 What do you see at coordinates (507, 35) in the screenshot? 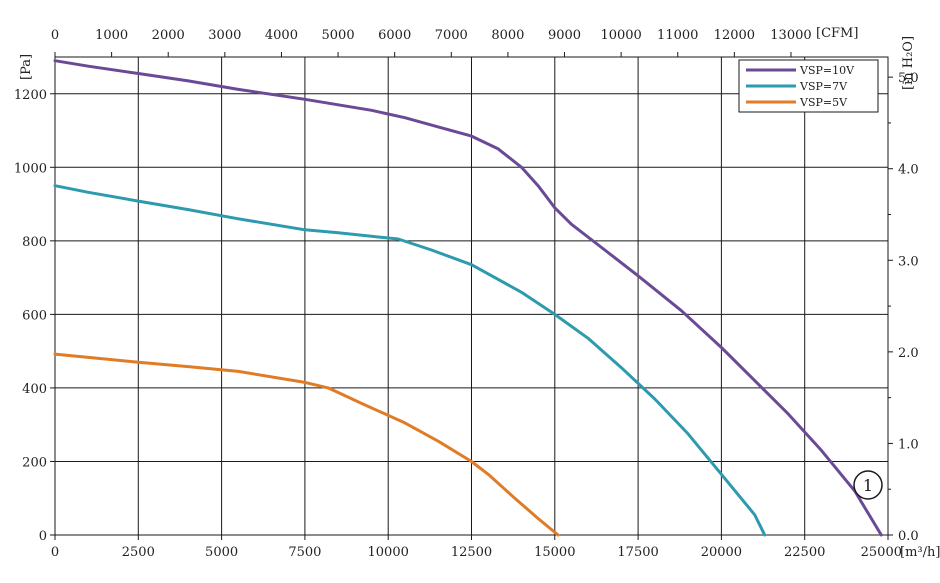
I see `x2-tick-label: 8000` at bounding box center [507, 35].